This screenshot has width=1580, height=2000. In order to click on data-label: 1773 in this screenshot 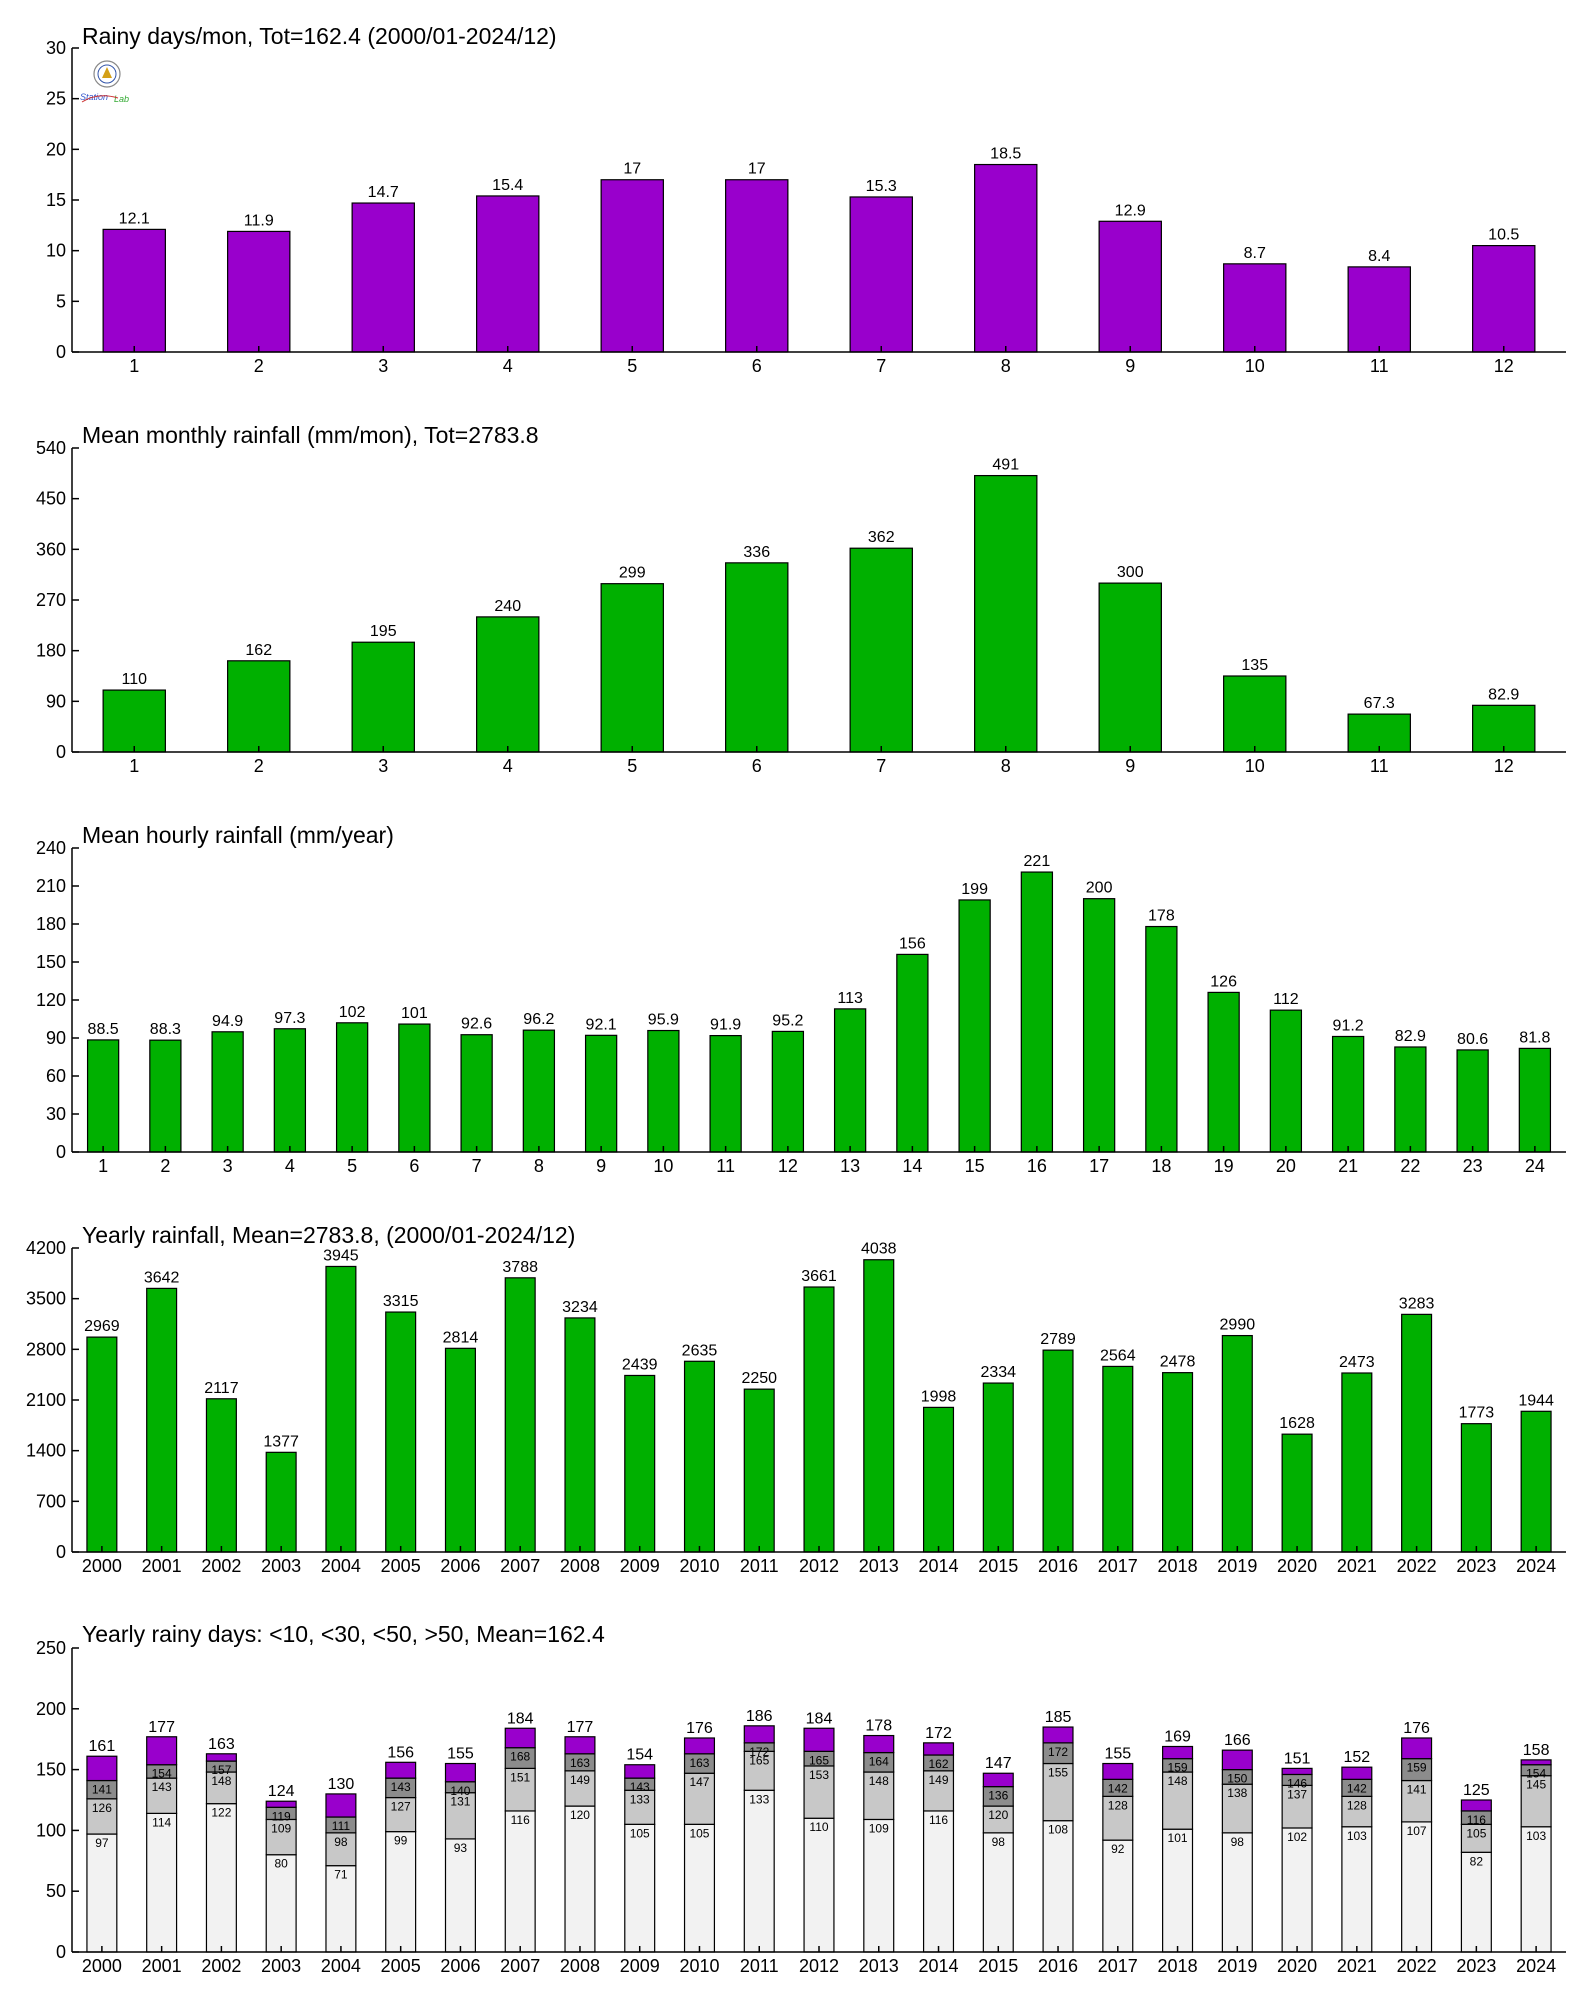, I will do `click(1477, 1413)`.